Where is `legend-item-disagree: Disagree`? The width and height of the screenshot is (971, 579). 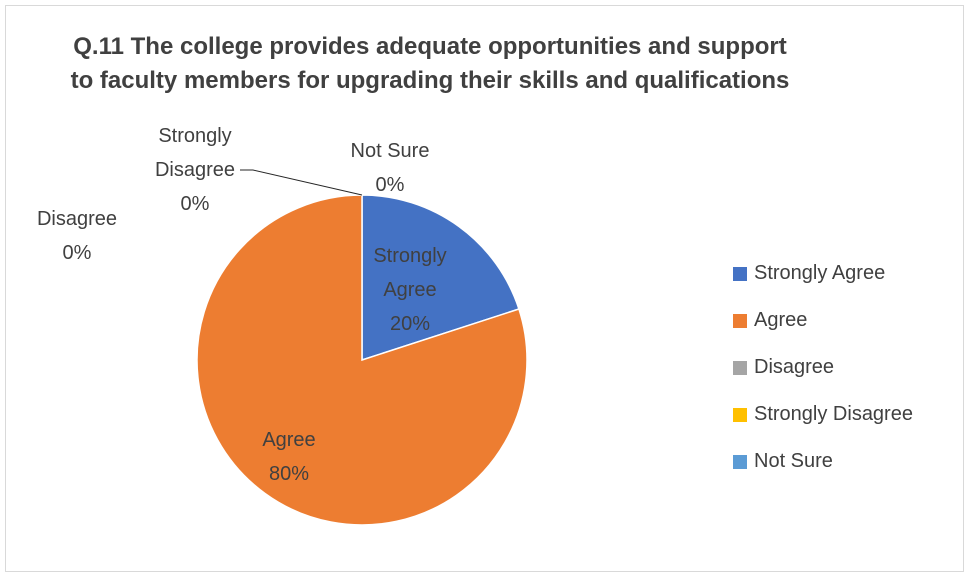
legend-item-disagree: Disagree is located at coordinates (823, 367).